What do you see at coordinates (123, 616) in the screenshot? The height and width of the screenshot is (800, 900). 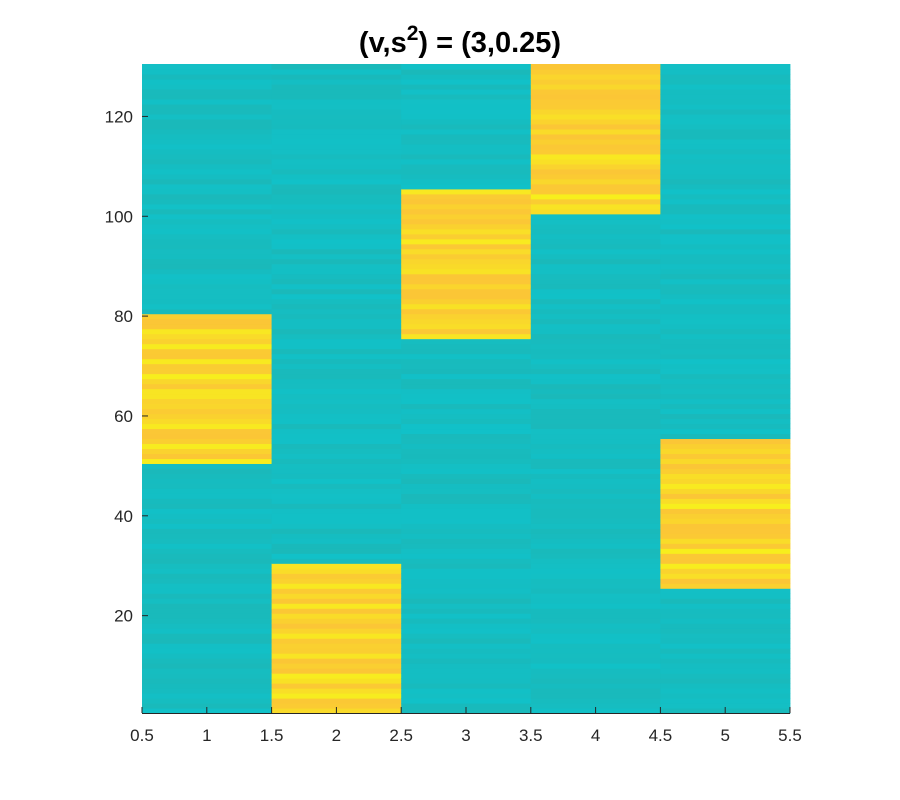 I see `y-tick-label: 20` at bounding box center [123, 616].